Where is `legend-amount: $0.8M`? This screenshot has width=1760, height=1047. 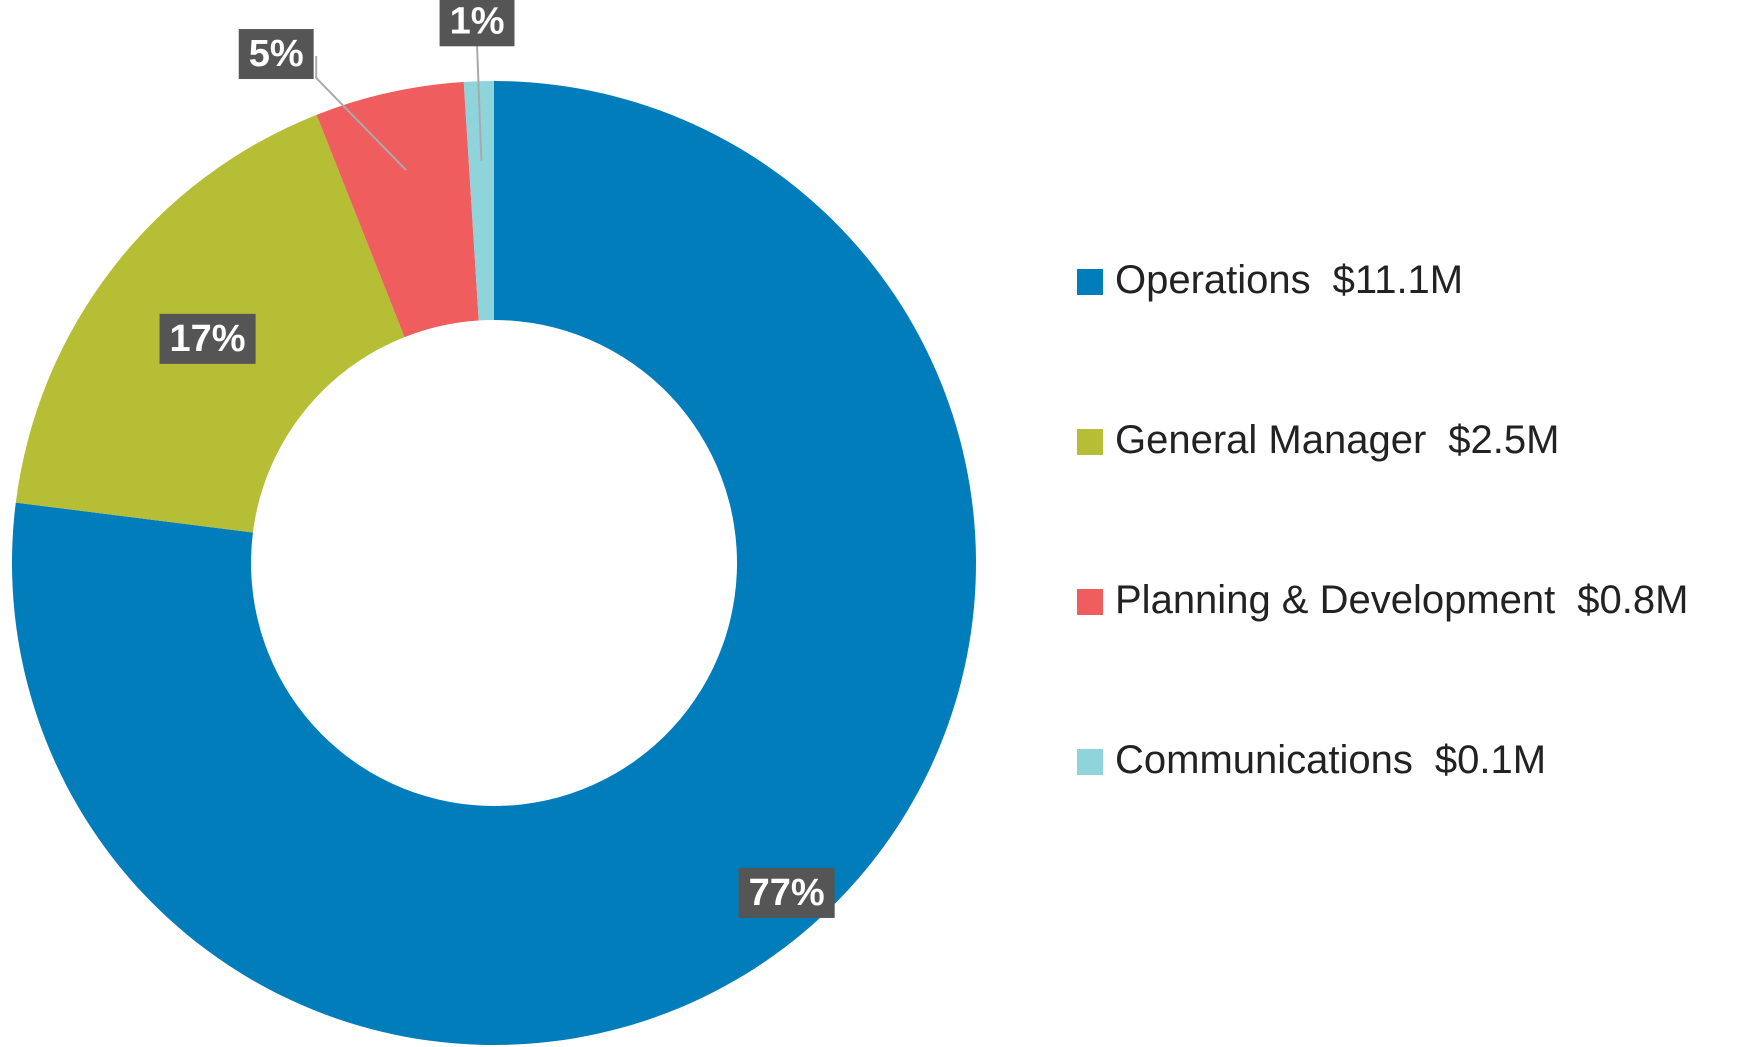 legend-amount: $0.8M is located at coordinates (1632, 600).